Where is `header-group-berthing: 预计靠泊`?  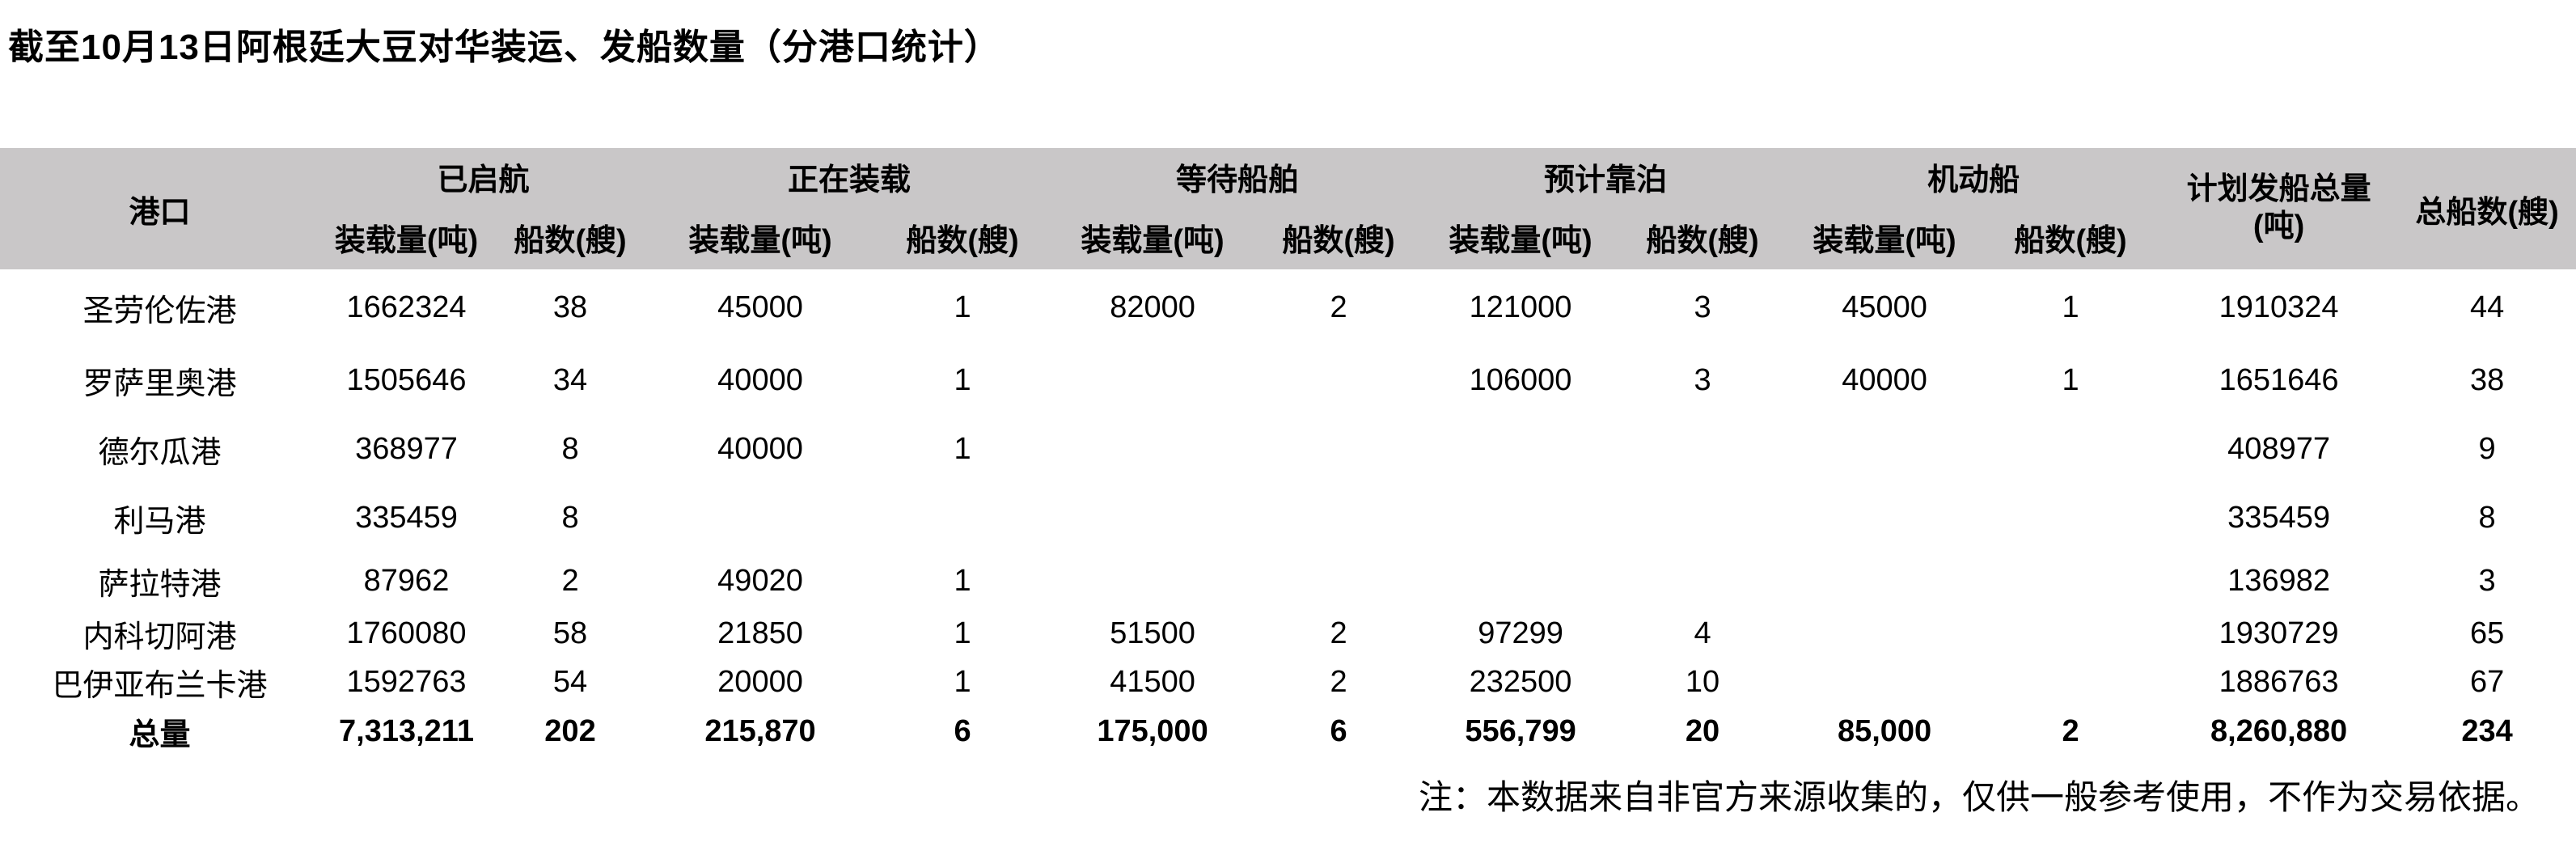
header-group-berthing: 预计靠泊 is located at coordinates (1606, 176).